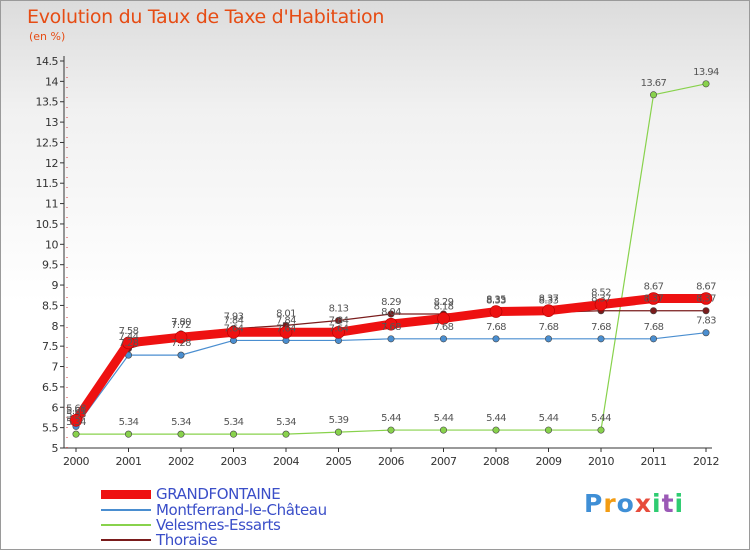 This screenshot has height=550, width=750. Describe the element at coordinates (47, 183) in the screenshot. I see `y-tick-label: 11.5` at that location.